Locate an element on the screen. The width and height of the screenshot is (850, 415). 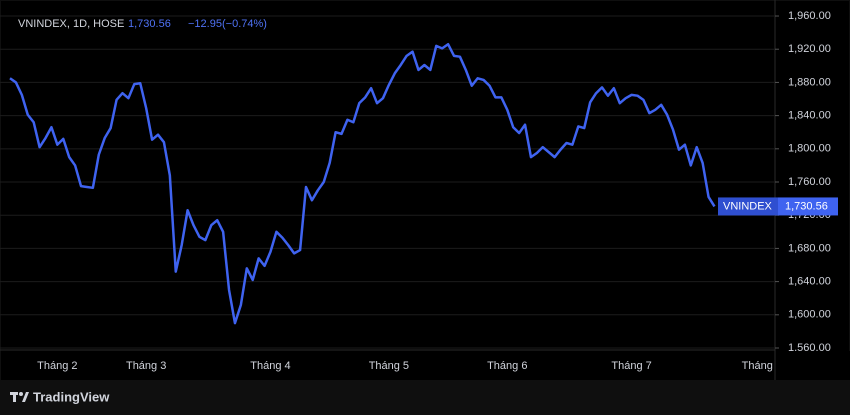
x-tick-label: Tháng 4 is located at coordinates (270, 366).